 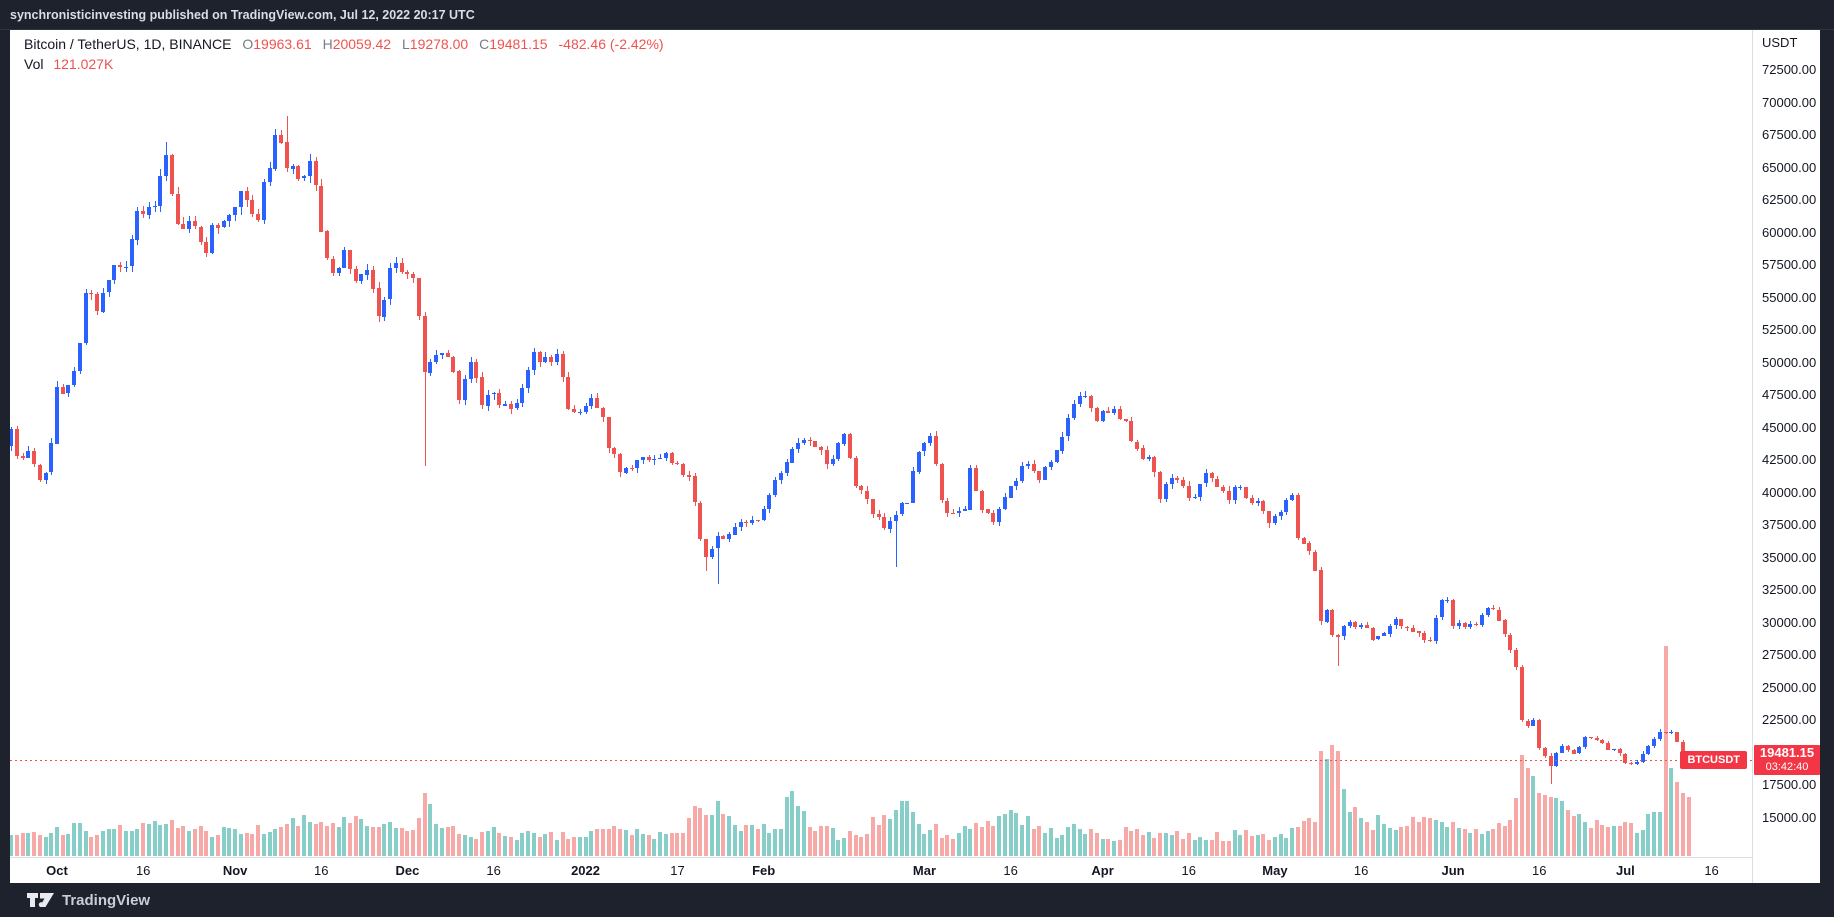 I want to click on time-tick-label: Jun, so click(x=1453, y=870).